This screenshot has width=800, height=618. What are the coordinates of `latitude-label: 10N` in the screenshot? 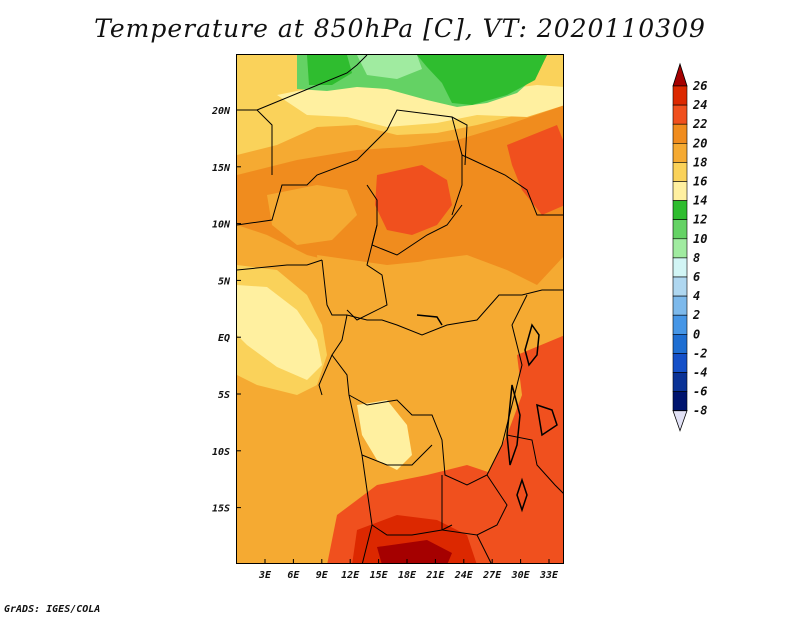 It's located at (221, 225).